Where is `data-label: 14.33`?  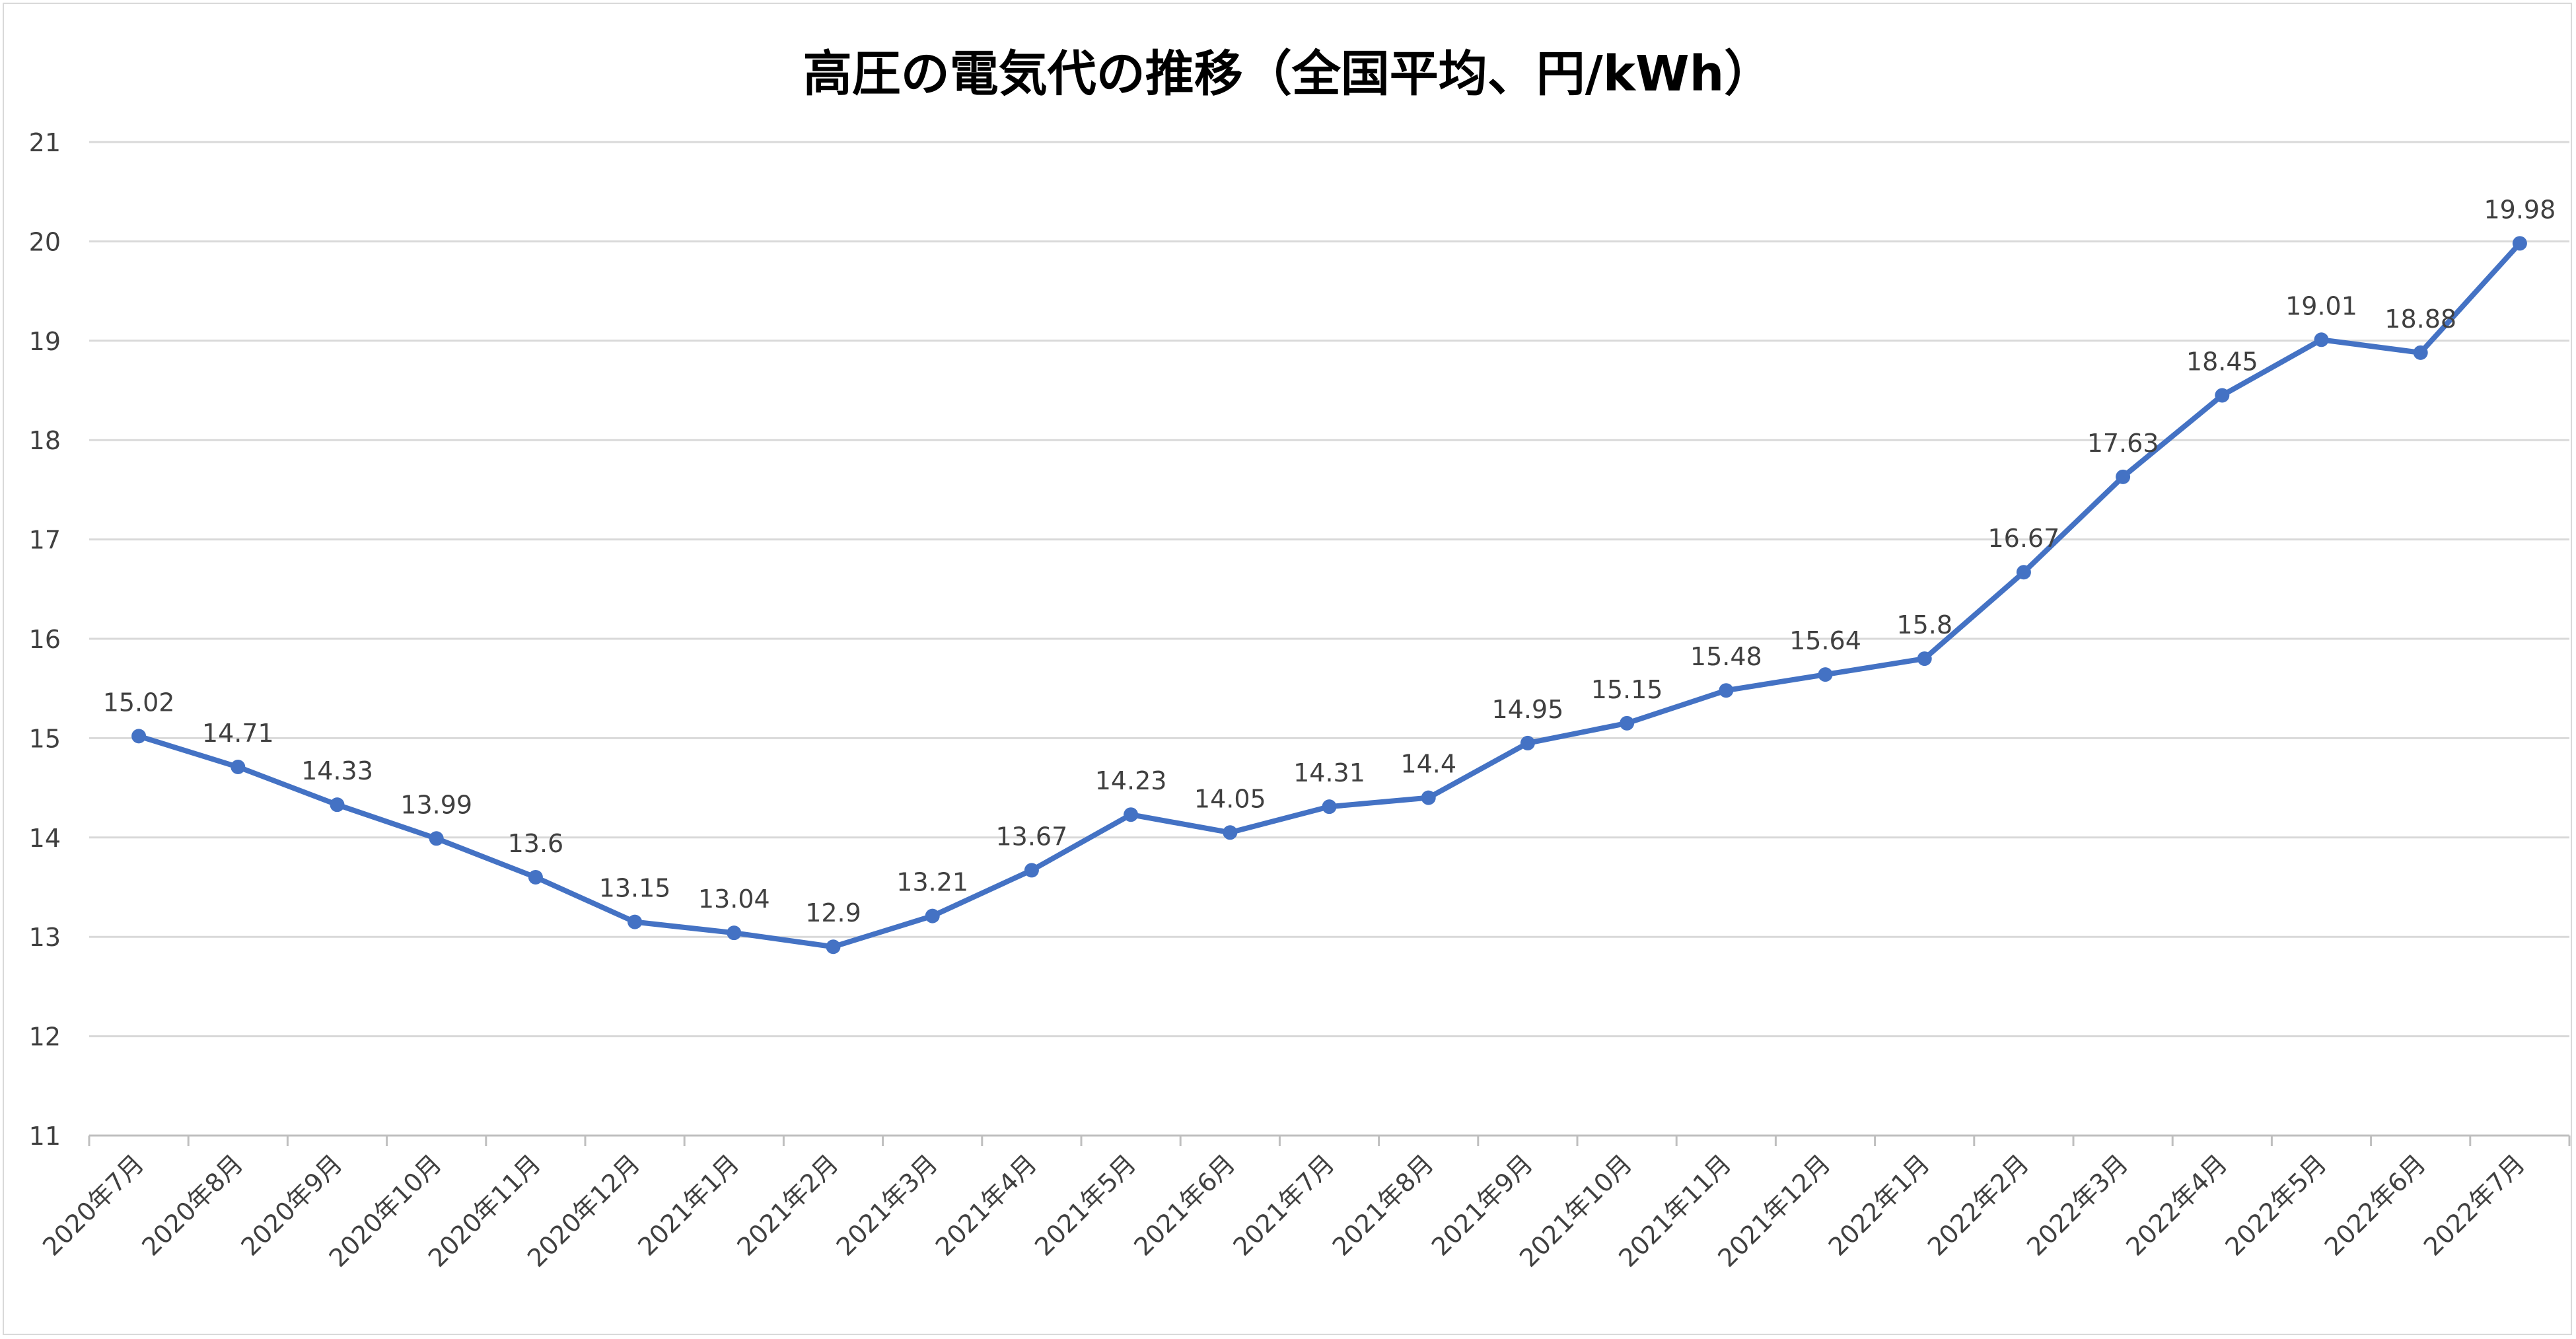
data-label: 14.33 is located at coordinates (337, 770).